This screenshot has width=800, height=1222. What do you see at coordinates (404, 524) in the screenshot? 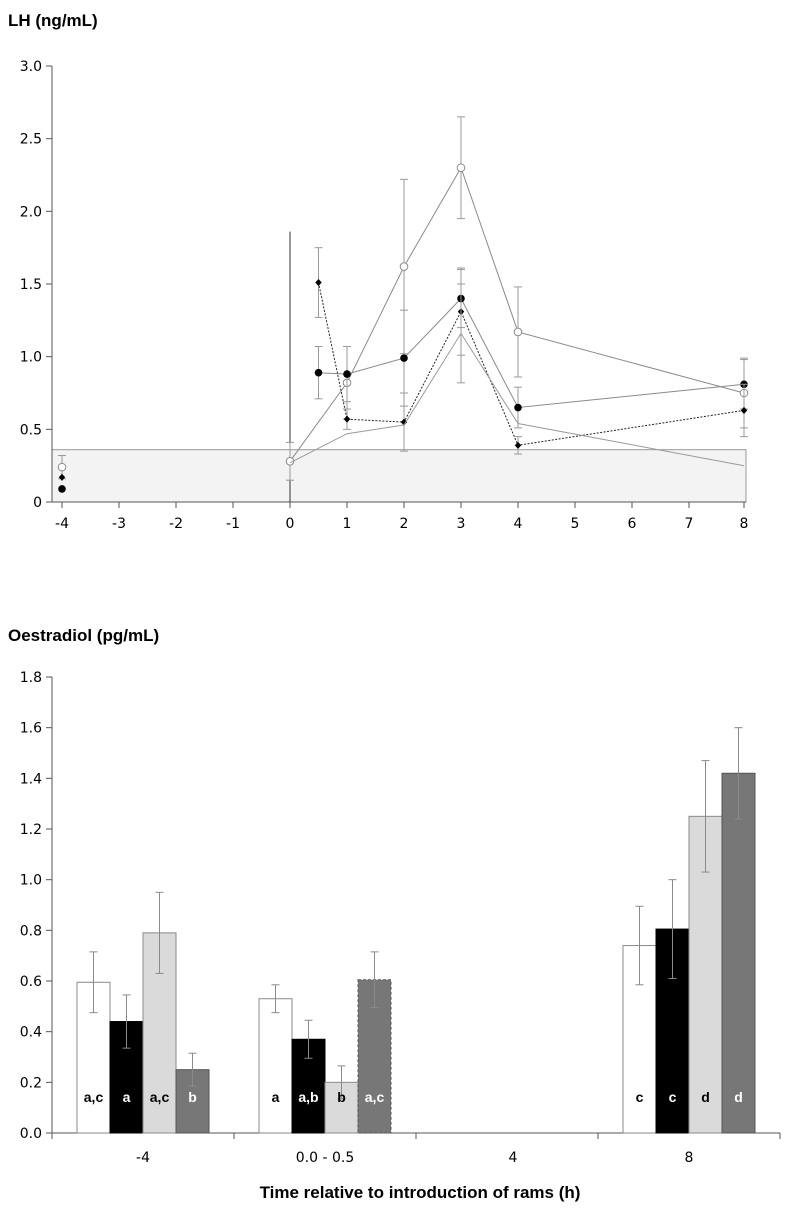
I see `lh-x-tick-label: 2` at bounding box center [404, 524].